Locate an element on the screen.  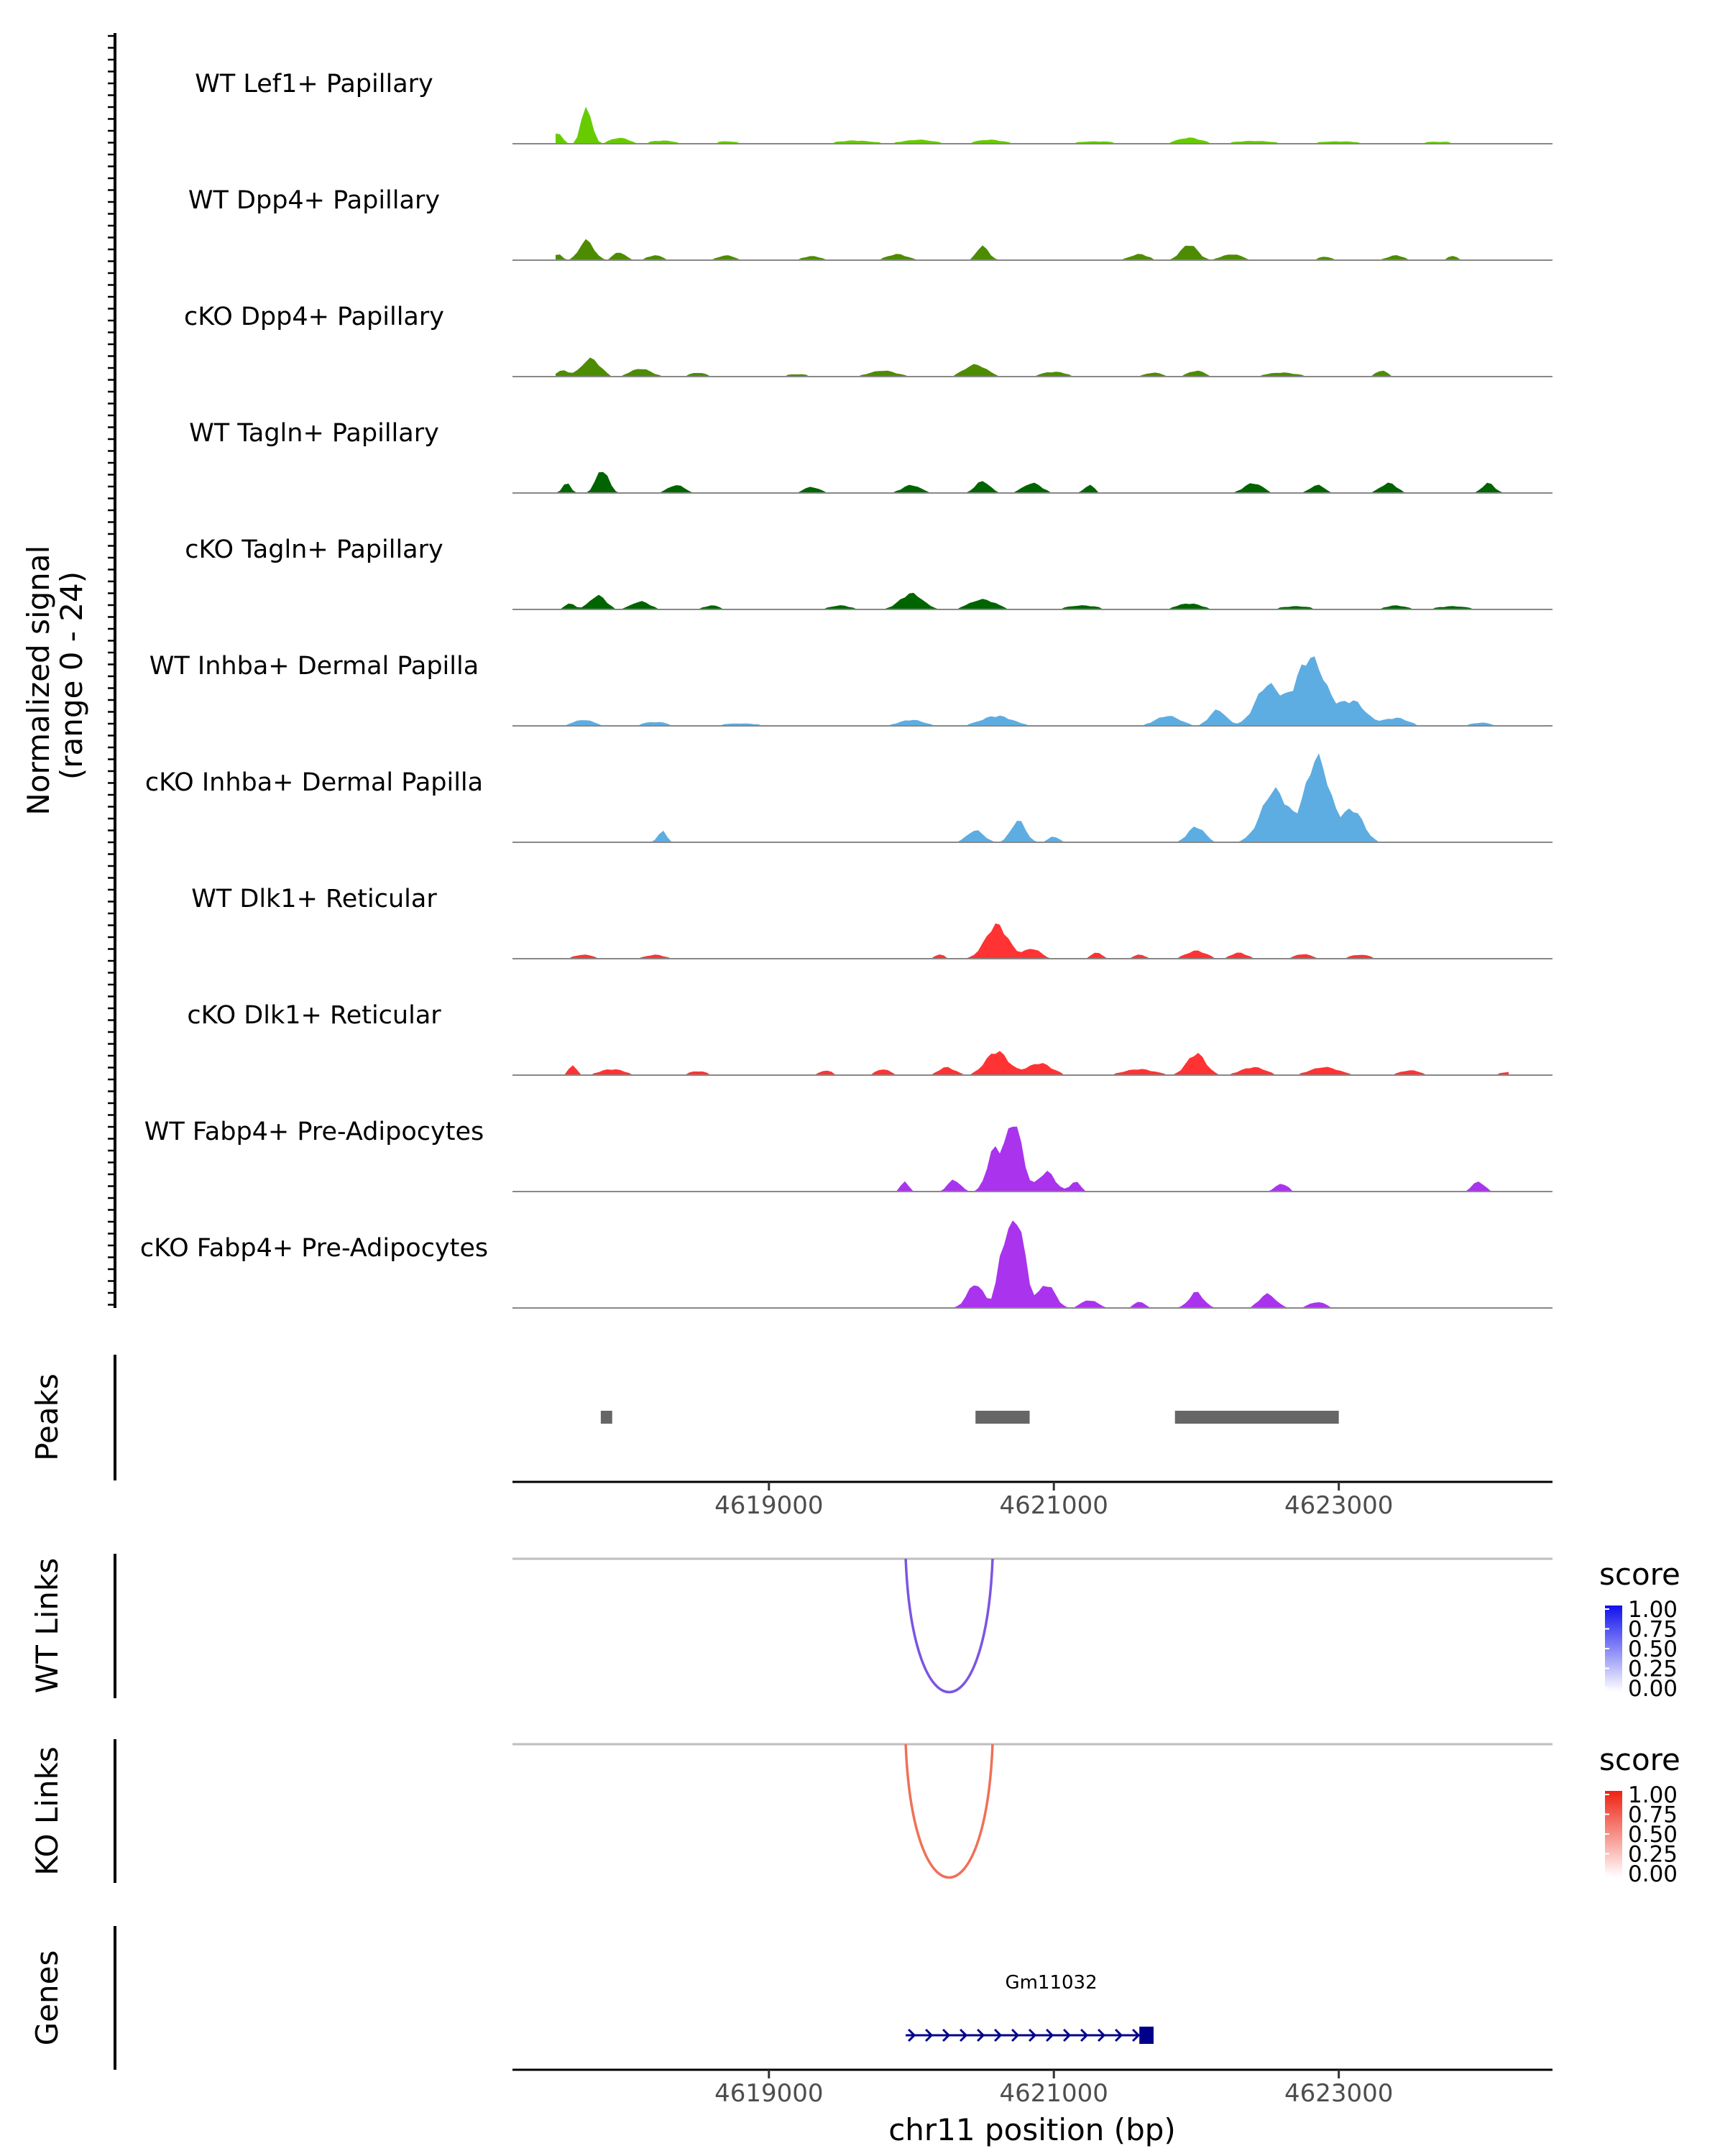
ko-score-legend: score 1.000.750.500.250.00 is located at coordinates (1639, 1814).